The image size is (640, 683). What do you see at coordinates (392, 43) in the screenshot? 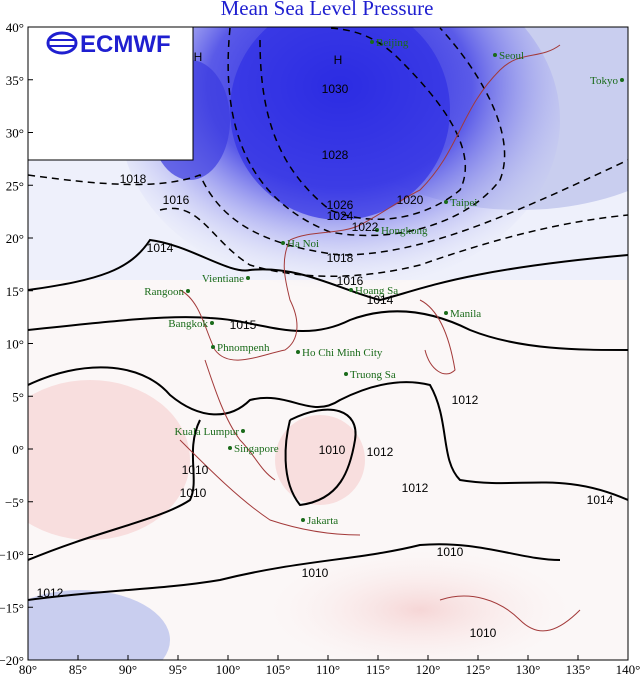
I see `city-label: Beijing` at bounding box center [392, 43].